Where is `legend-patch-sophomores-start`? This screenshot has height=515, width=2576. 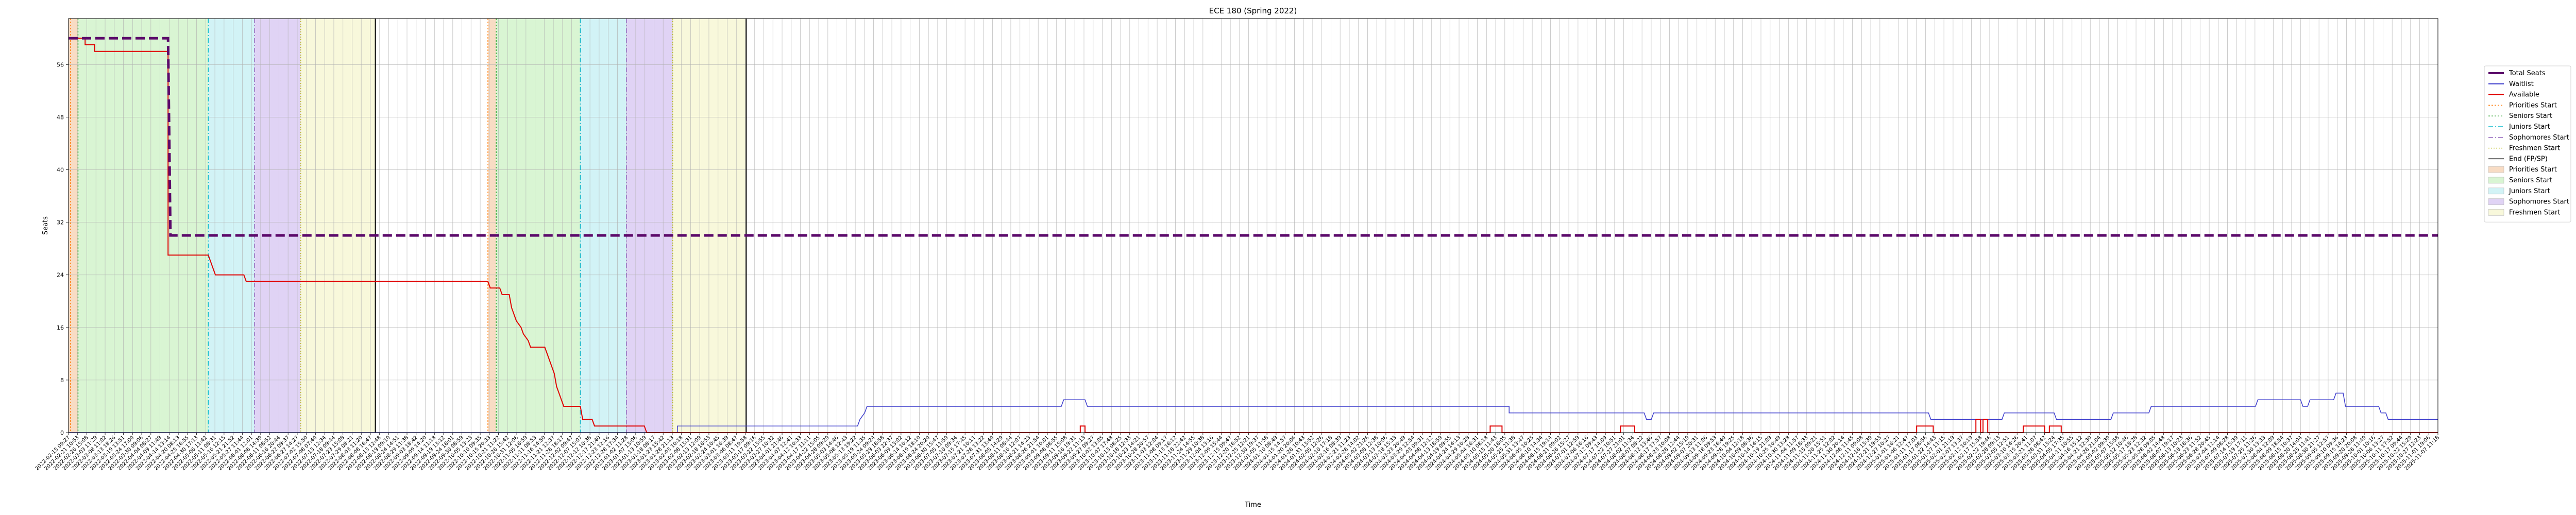
legend-patch-sophomores-start is located at coordinates (2496, 202).